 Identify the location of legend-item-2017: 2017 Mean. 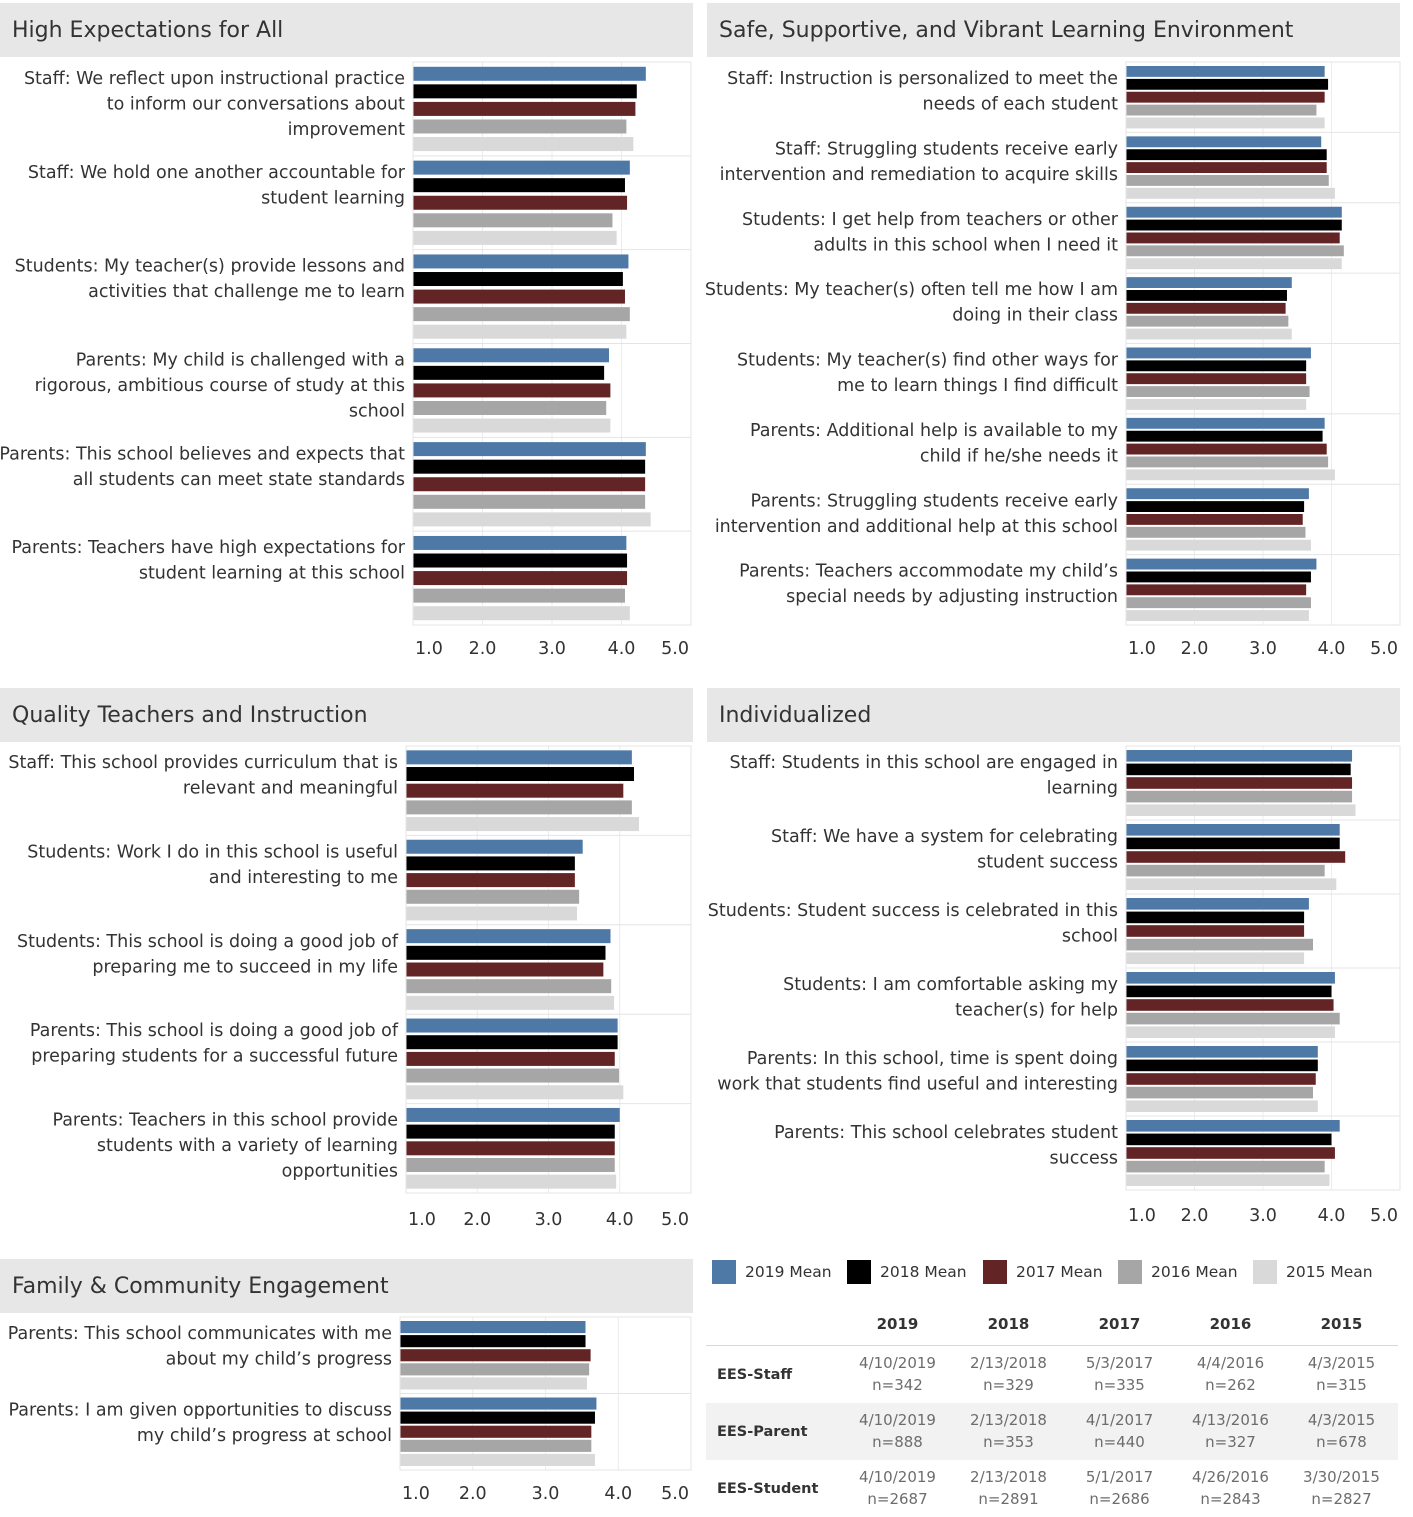
(1043, 1272).